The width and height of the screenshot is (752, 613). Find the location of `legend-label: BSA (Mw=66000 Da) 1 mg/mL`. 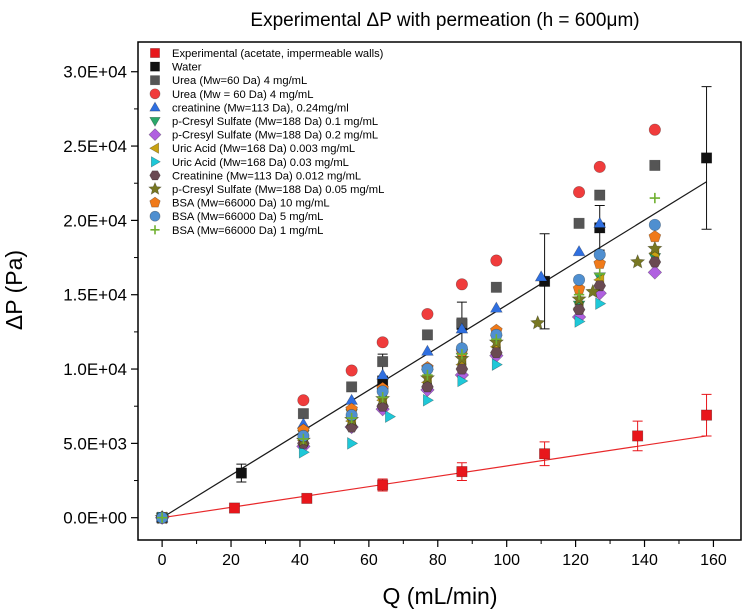

legend-label: BSA (Mw=66000 Da) 1 mg/mL is located at coordinates (247, 231).